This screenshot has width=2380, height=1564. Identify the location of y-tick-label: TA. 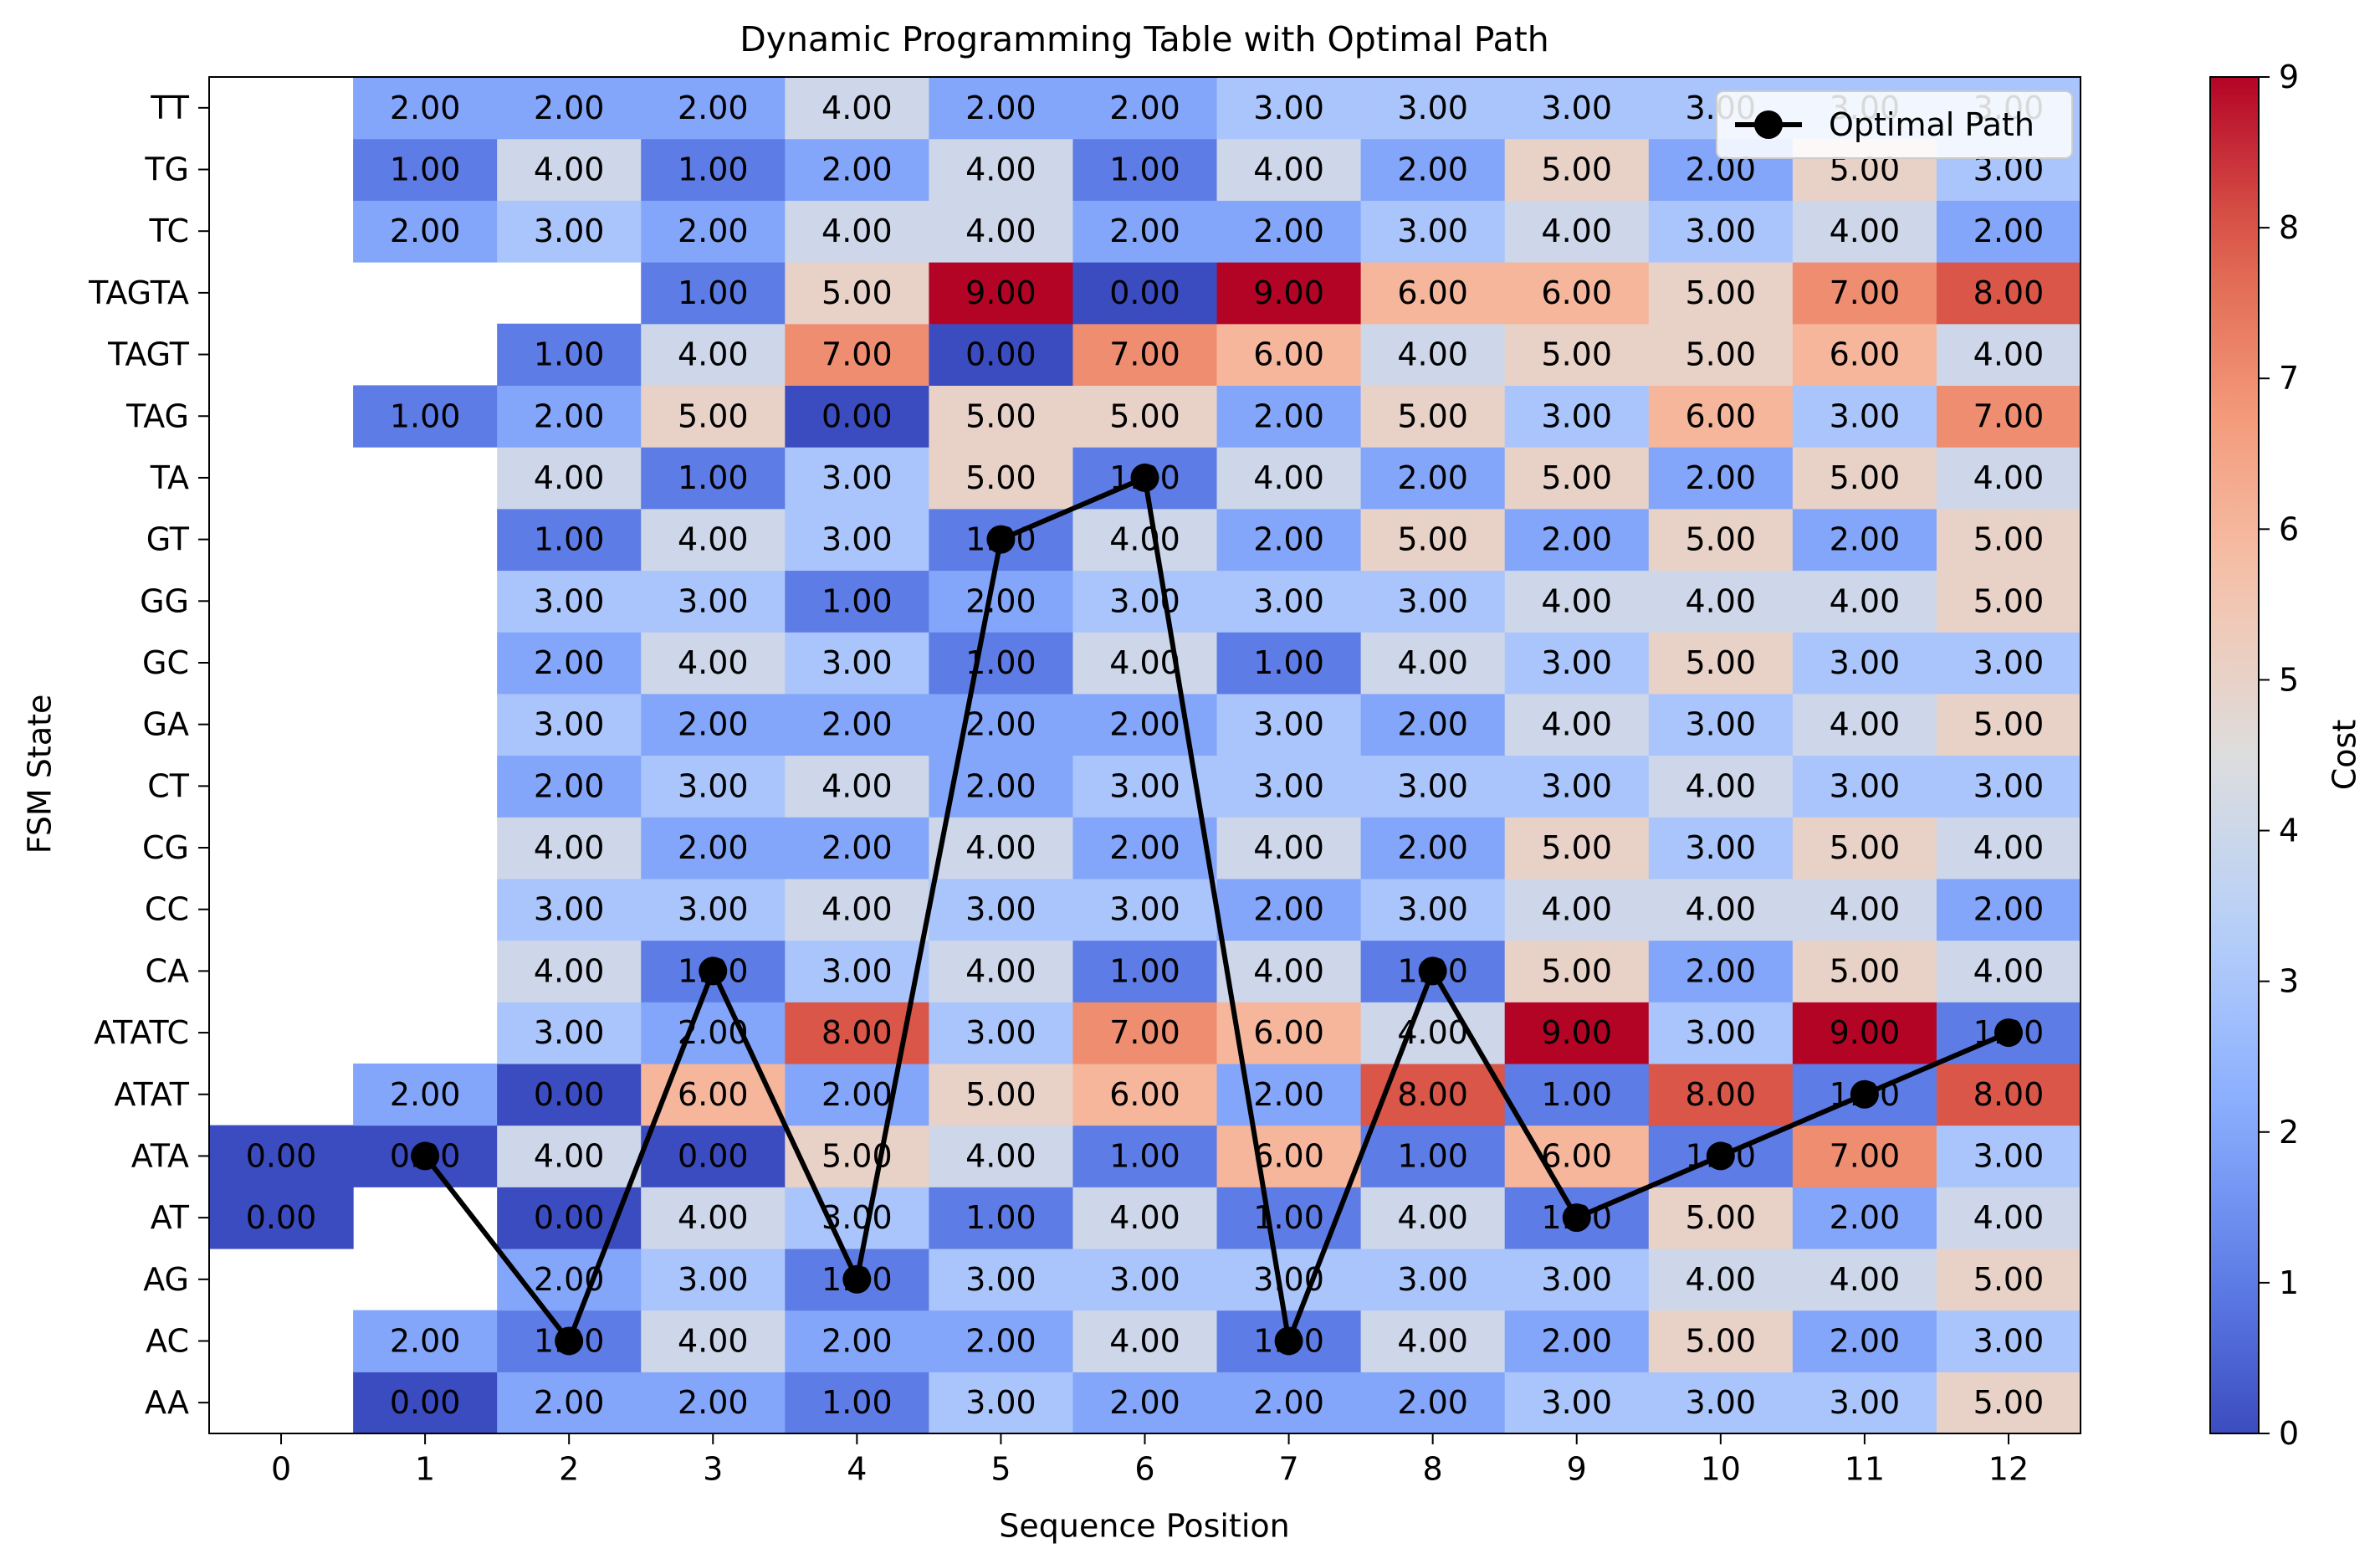
(169, 478).